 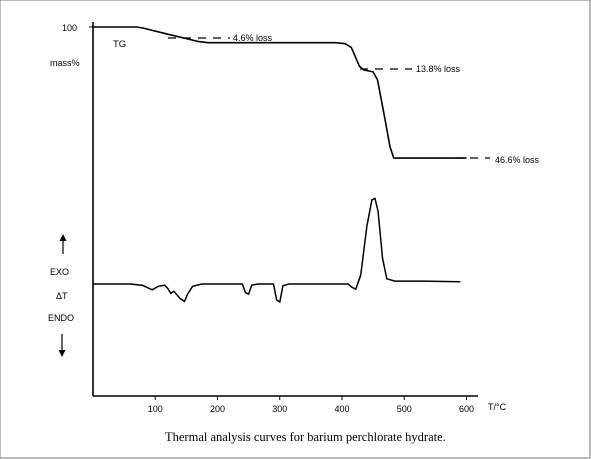 What do you see at coordinates (62, 296) in the screenshot?
I see `delta-t-label: ΔT` at bounding box center [62, 296].